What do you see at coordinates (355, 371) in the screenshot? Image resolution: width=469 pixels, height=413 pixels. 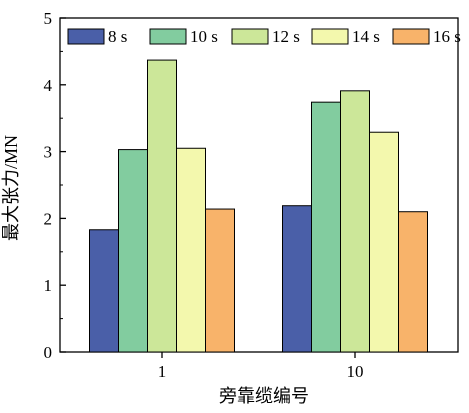 I see `x-tick-label: 10` at bounding box center [355, 371].